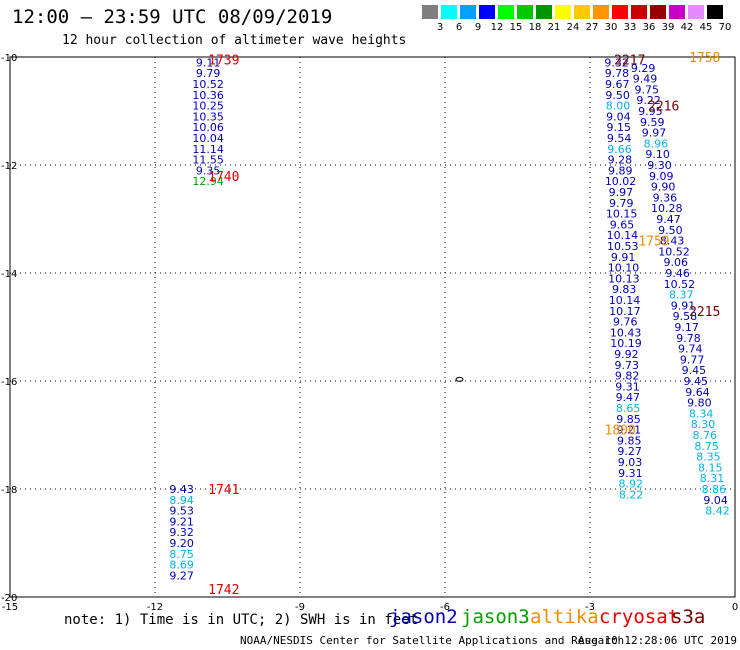  Describe the element at coordinates (617, 73) in the screenshot. I see `wave-height-value: 9.78` at that location.